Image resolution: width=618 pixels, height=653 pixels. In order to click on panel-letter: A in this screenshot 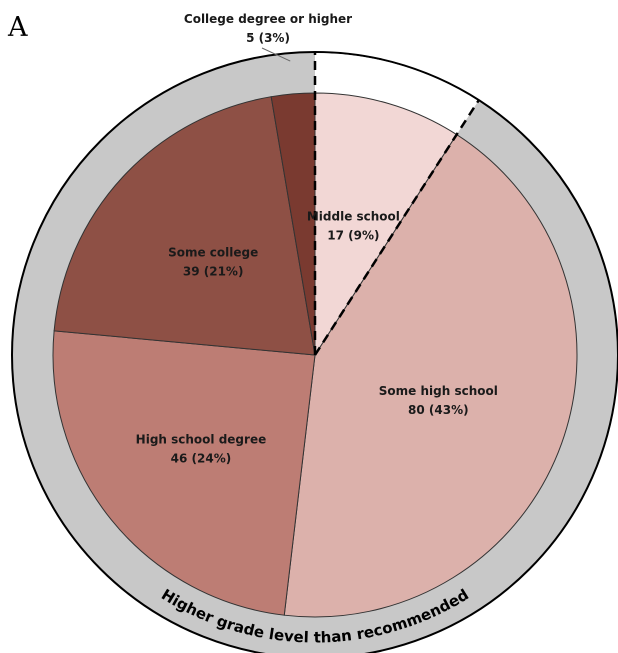, I will do `click(17, 27)`.